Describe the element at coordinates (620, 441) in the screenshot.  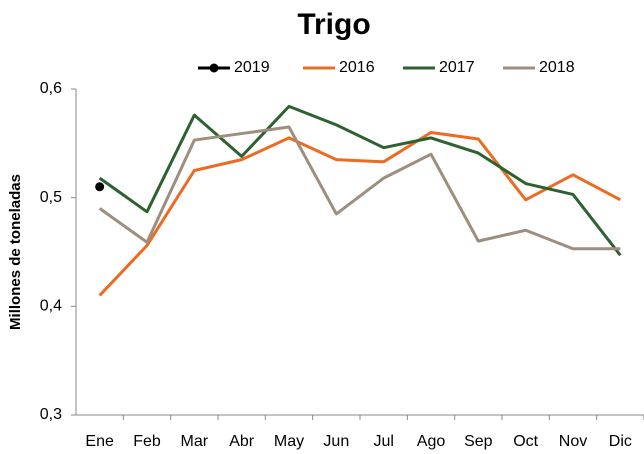
I see `x-tick-label: Dic` at that location.